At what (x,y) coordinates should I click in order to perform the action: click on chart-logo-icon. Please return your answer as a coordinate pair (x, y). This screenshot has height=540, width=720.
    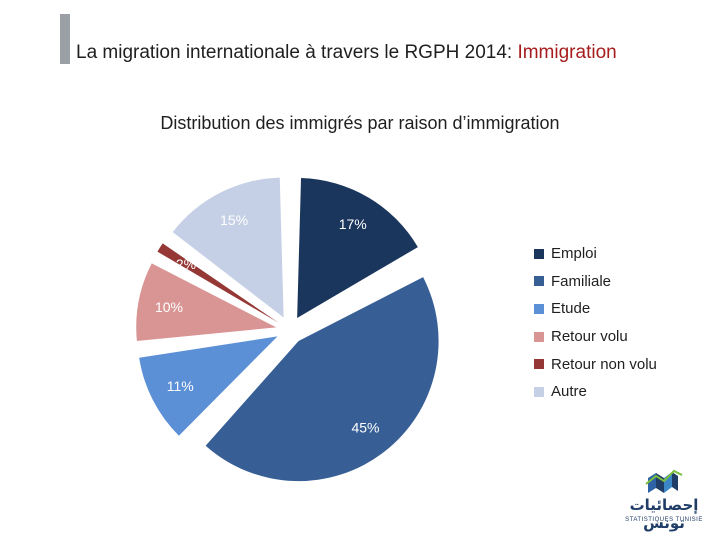
    Looking at the image, I should click on (664, 481).